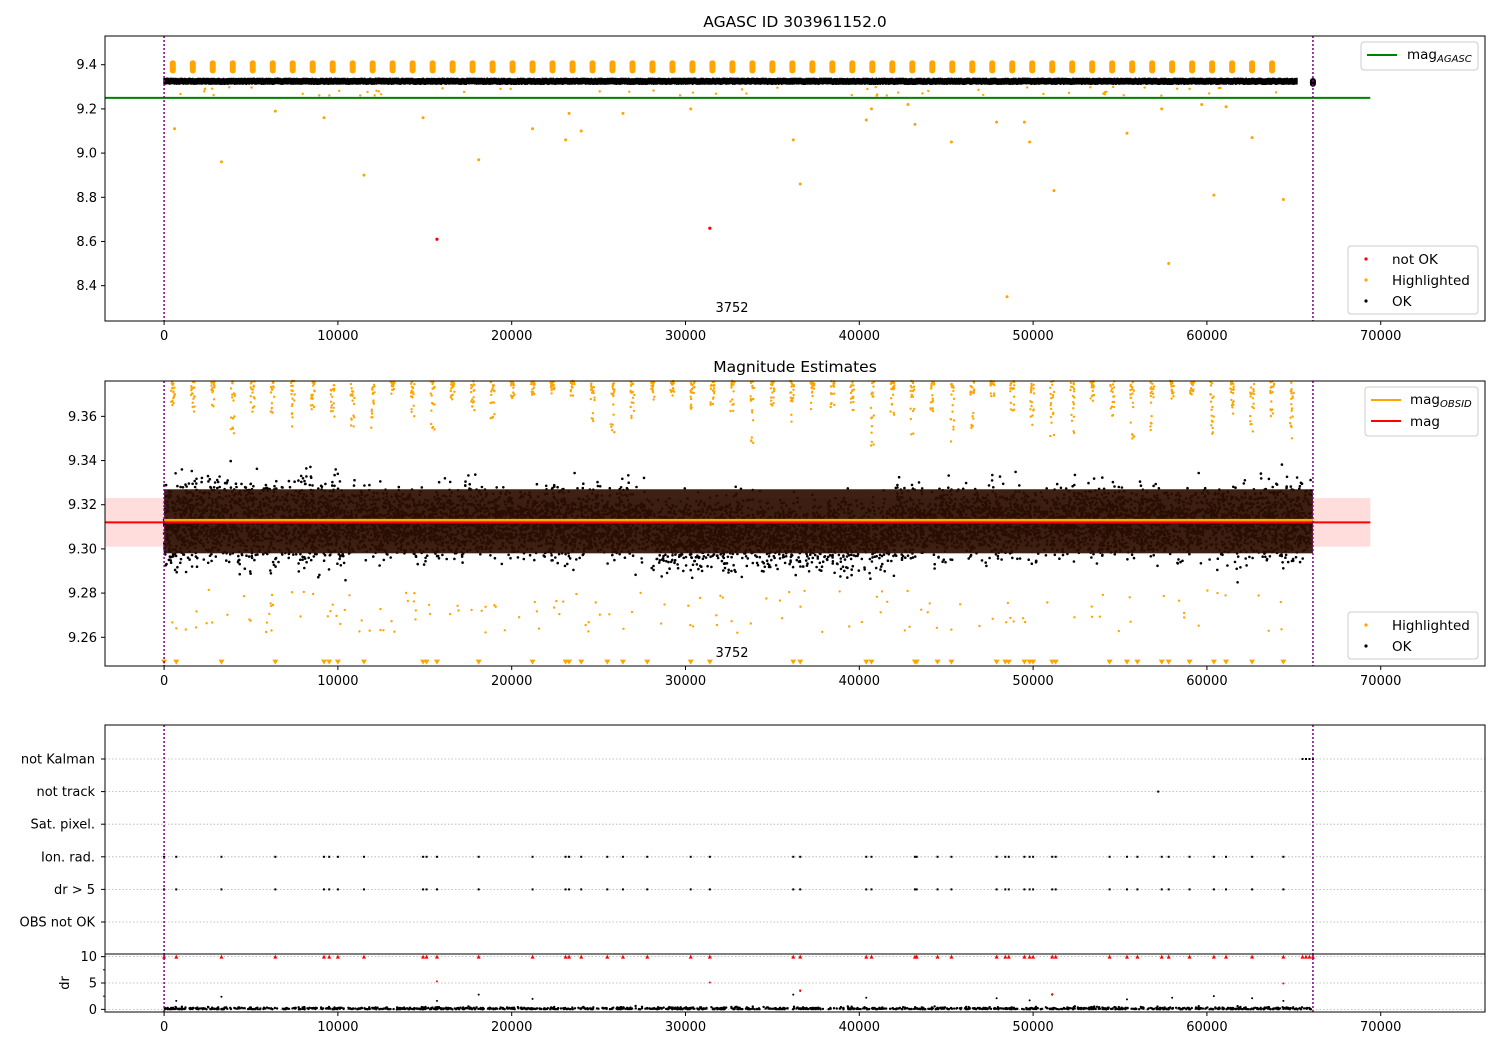 The image size is (1500, 1050). I want to click on estimates-panel-title: Magnitude Estimates, so click(795, 367).